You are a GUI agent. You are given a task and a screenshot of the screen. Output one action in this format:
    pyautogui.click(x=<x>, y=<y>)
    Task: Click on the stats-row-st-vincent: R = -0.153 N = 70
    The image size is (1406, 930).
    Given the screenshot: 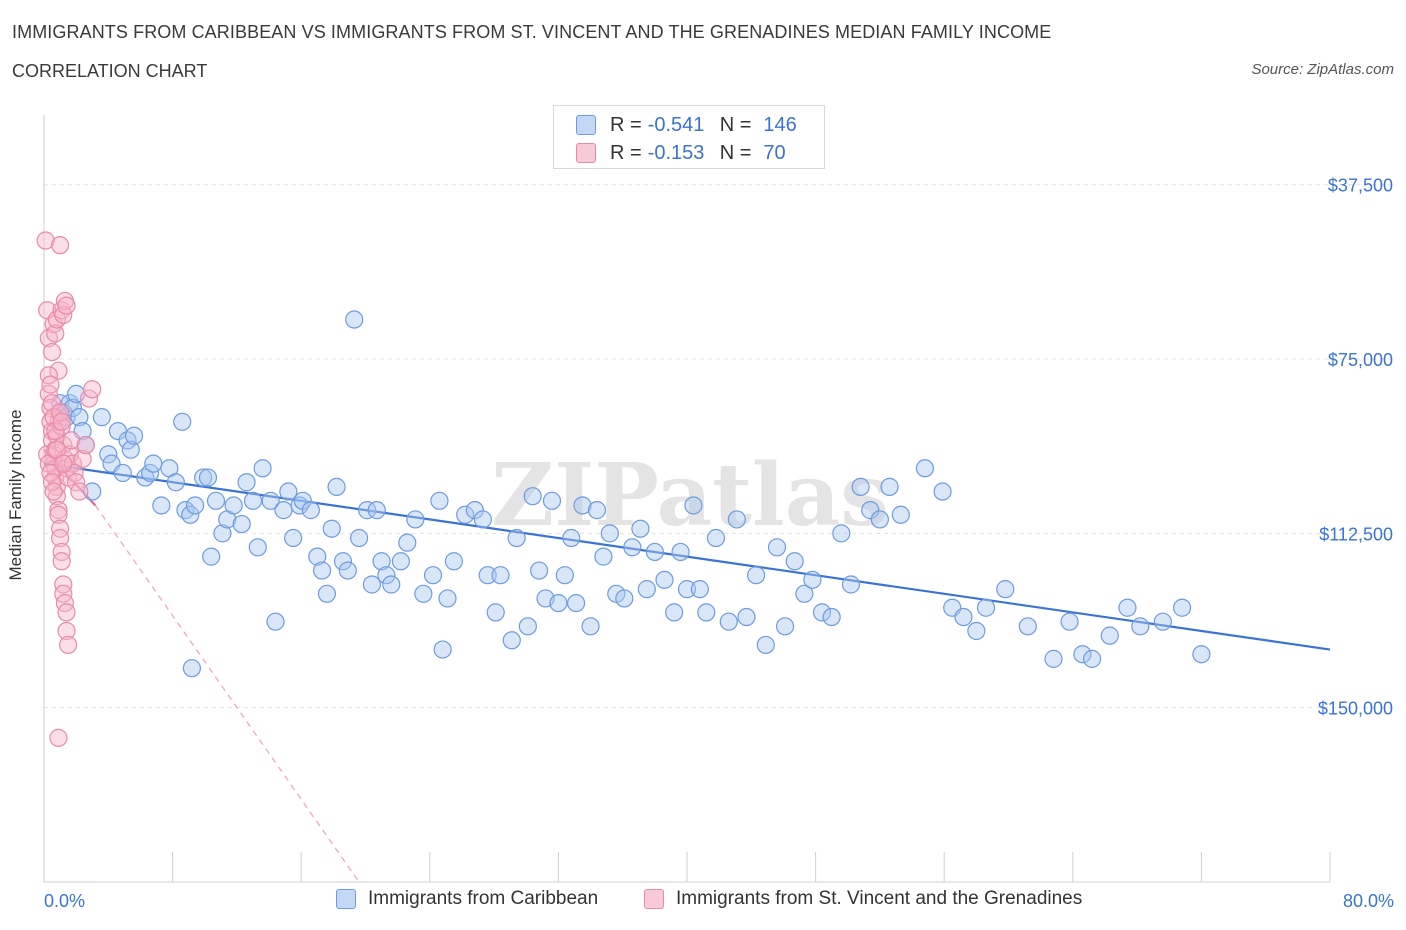 What is the action you would take?
    pyautogui.click(x=681, y=153)
    